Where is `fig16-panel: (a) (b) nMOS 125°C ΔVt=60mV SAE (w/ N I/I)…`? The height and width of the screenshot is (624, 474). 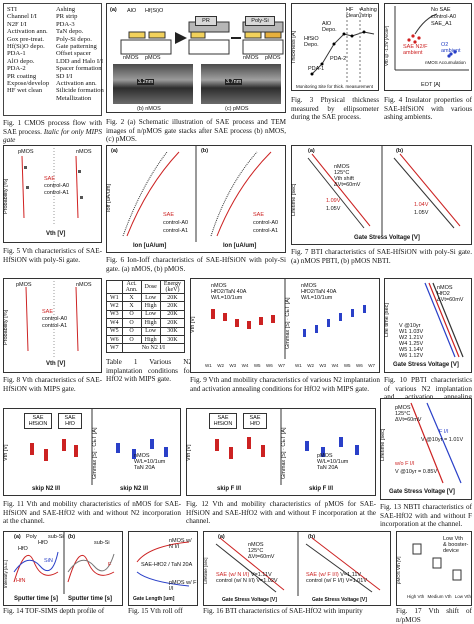 fig16-panel: (a) (b) nMOS 125°C ΔVt=60mV SAE (w/ N I/I)… is located at coordinates (297, 568).